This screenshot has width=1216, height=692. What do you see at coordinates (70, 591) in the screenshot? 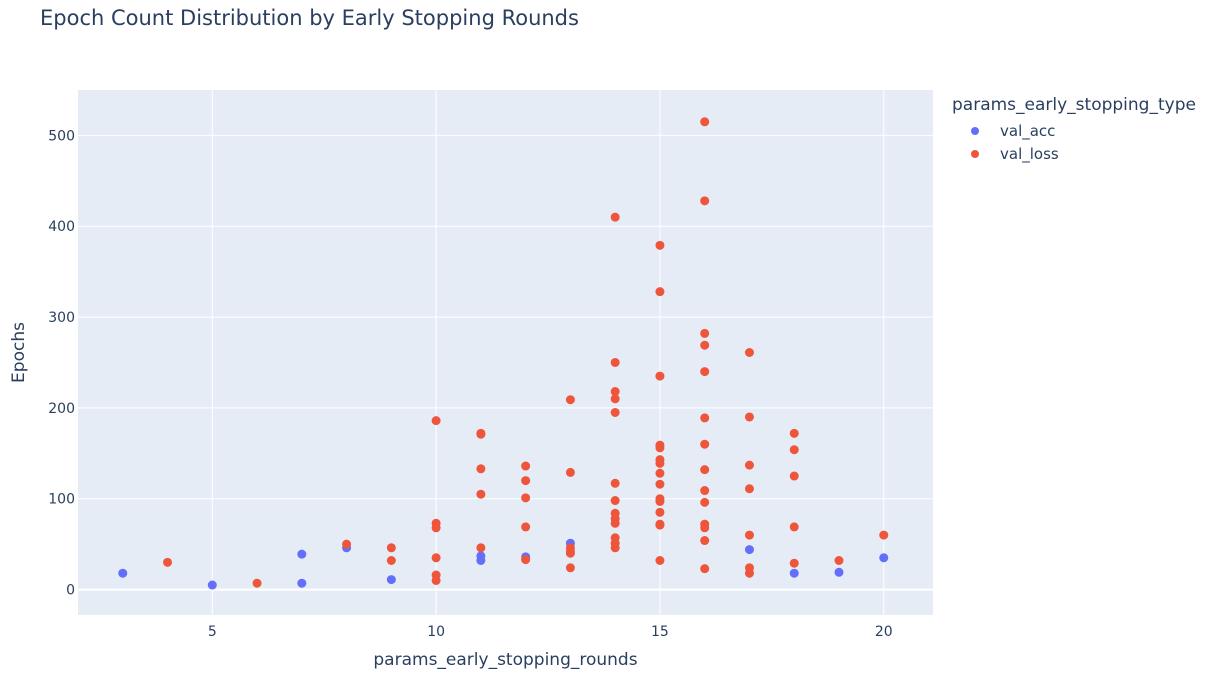
I see `y-tick-label: 0` at bounding box center [70, 591].